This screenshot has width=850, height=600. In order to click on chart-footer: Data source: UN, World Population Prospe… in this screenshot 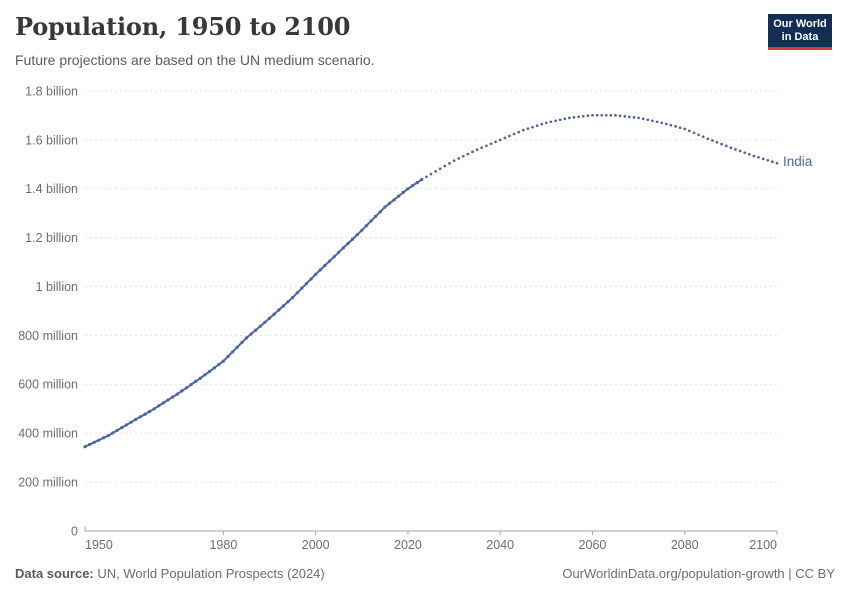, I will do `click(425, 573)`.